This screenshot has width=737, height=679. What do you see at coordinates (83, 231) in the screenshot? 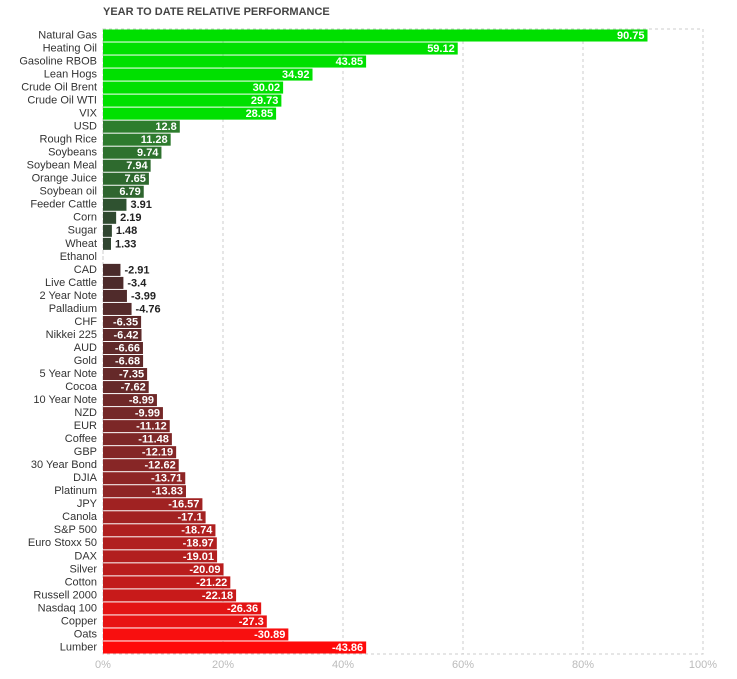
I see `y-tick-label: Sugar` at bounding box center [83, 231].